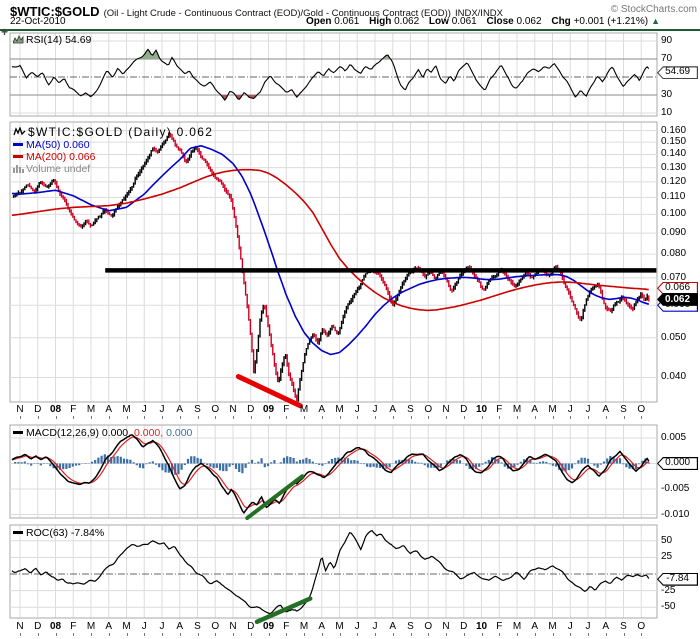 The width and height of the screenshot is (700, 639). Describe the element at coordinates (677, 463) in the screenshot. I see `macd-value-badge: 0.000` at that location.